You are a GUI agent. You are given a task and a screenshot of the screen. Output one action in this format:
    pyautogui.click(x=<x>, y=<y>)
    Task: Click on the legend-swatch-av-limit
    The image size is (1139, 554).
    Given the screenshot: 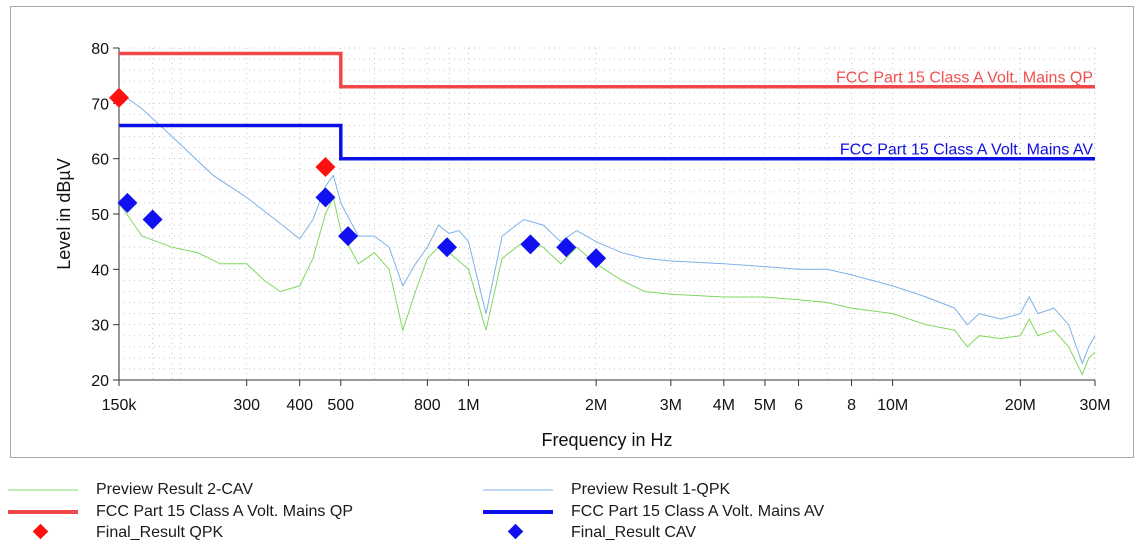 What is the action you would take?
    pyautogui.click(x=518, y=512)
    